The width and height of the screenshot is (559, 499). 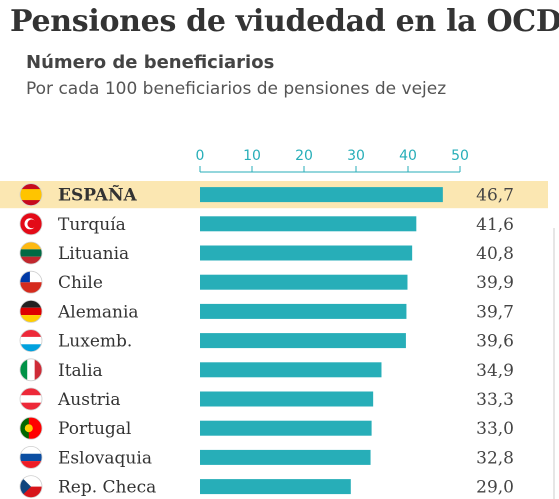 I want to click on category-label: Turquía, so click(x=92, y=225).